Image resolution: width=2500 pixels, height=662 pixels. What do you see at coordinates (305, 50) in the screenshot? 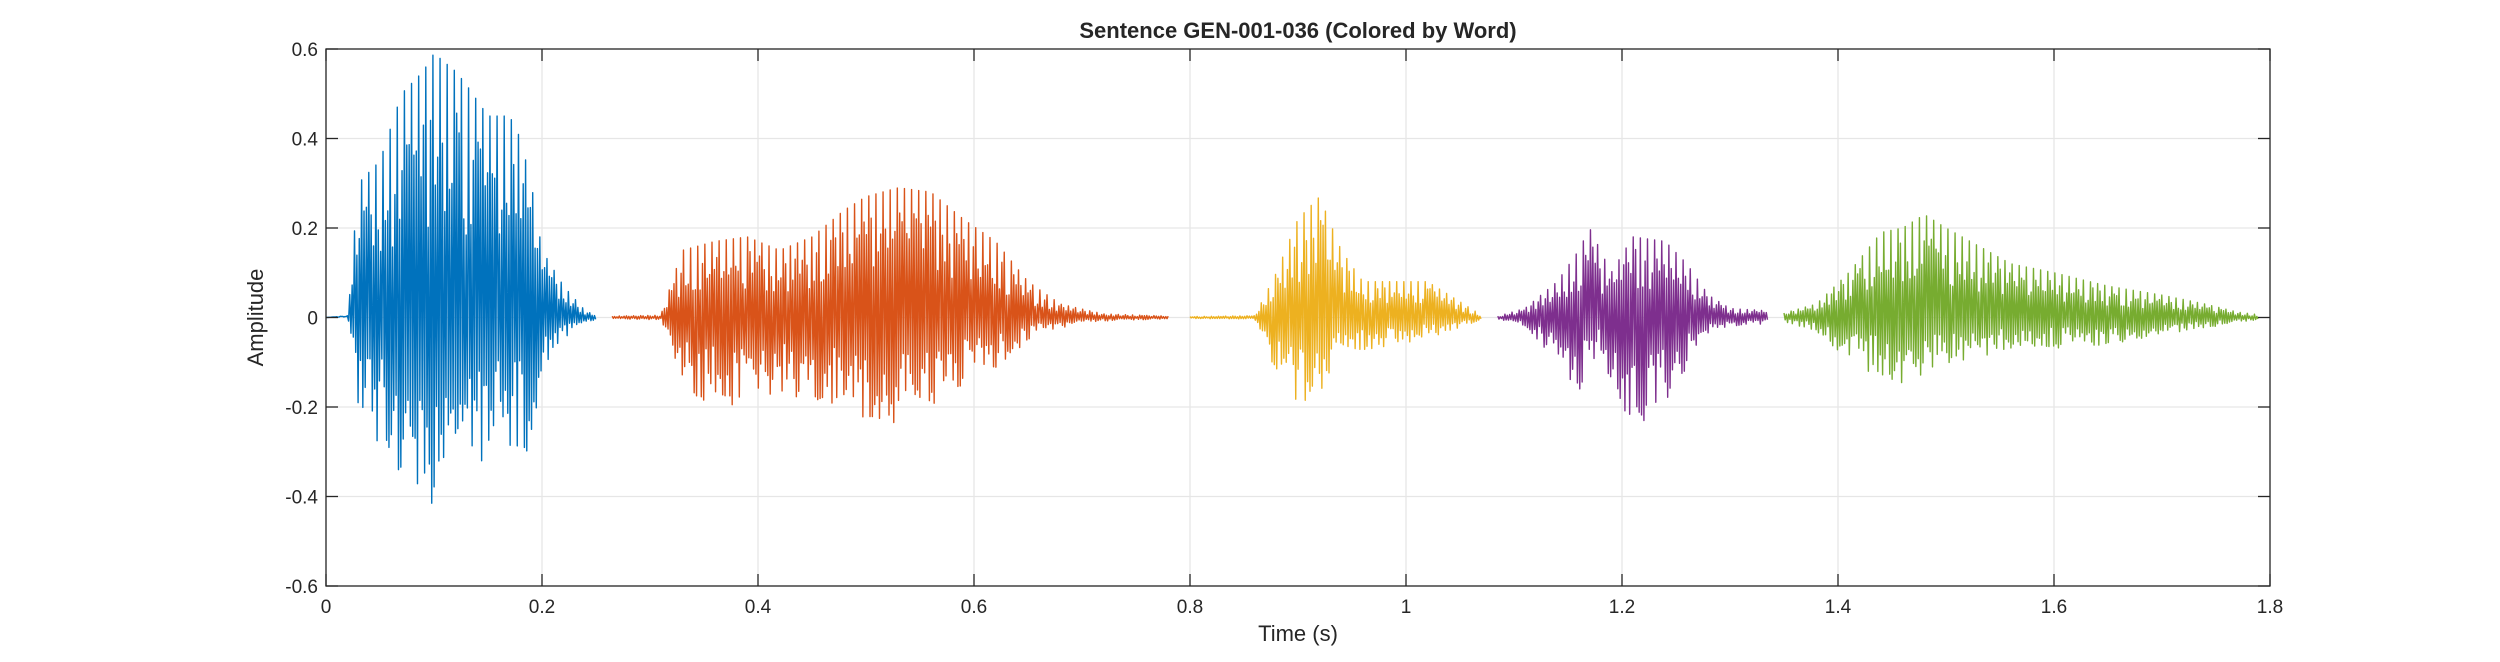
I see `y-tick-label: 0.6` at bounding box center [305, 50].